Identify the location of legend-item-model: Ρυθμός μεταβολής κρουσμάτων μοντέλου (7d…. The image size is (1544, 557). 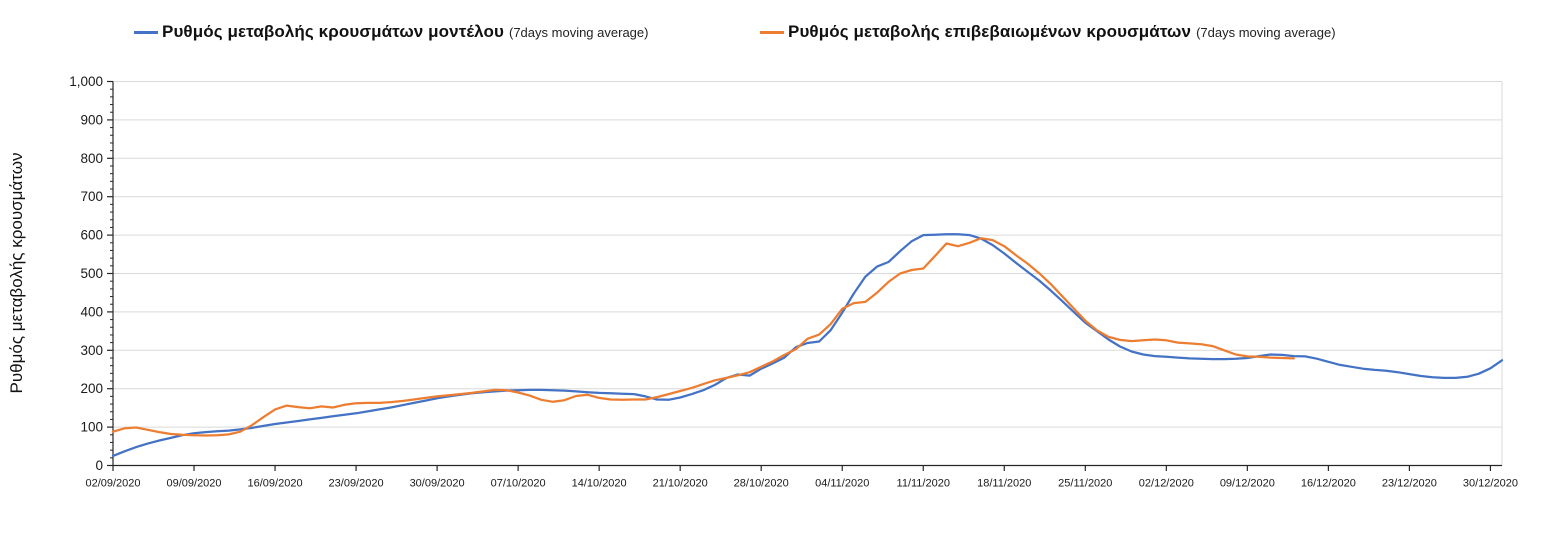
(391, 32).